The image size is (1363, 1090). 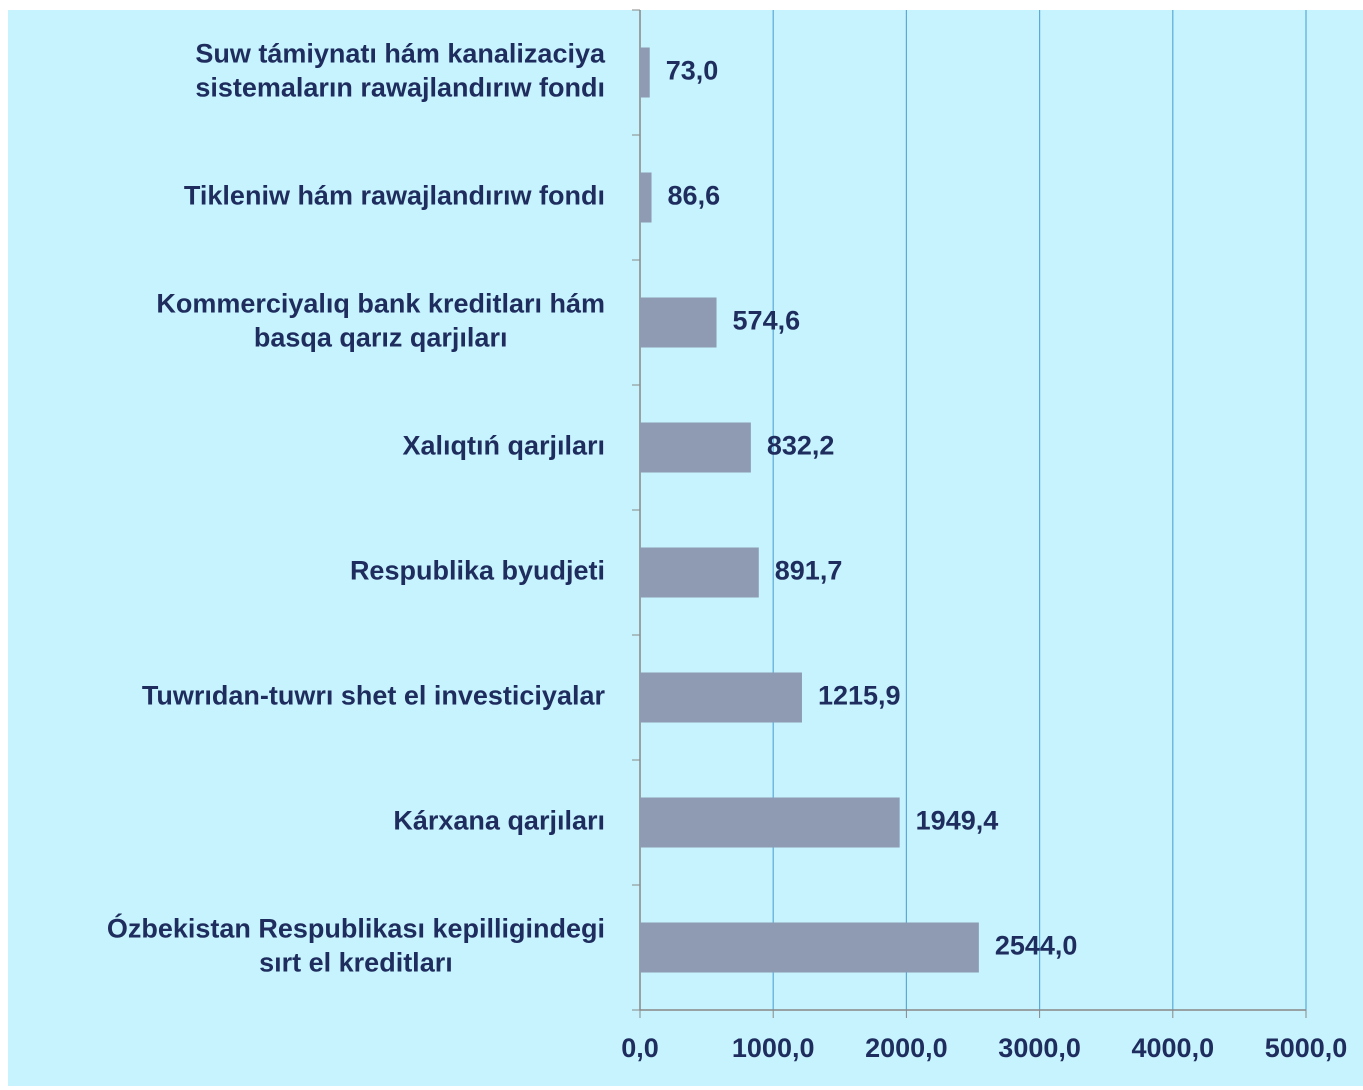 What do you see at coordinates (692, 71) in the screenshot?
I see `data-label: 73,0` at bounding box center [692, 71].